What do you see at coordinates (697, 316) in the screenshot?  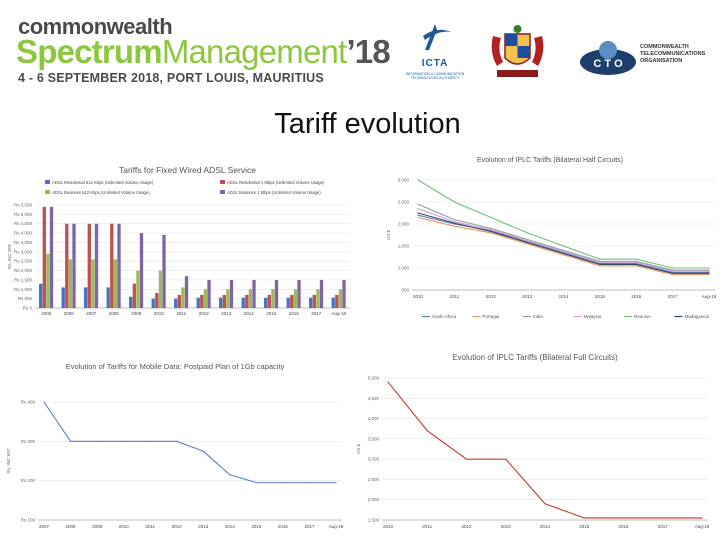 I see `legend-label: Madagascar` at bounding box center [697, 316].